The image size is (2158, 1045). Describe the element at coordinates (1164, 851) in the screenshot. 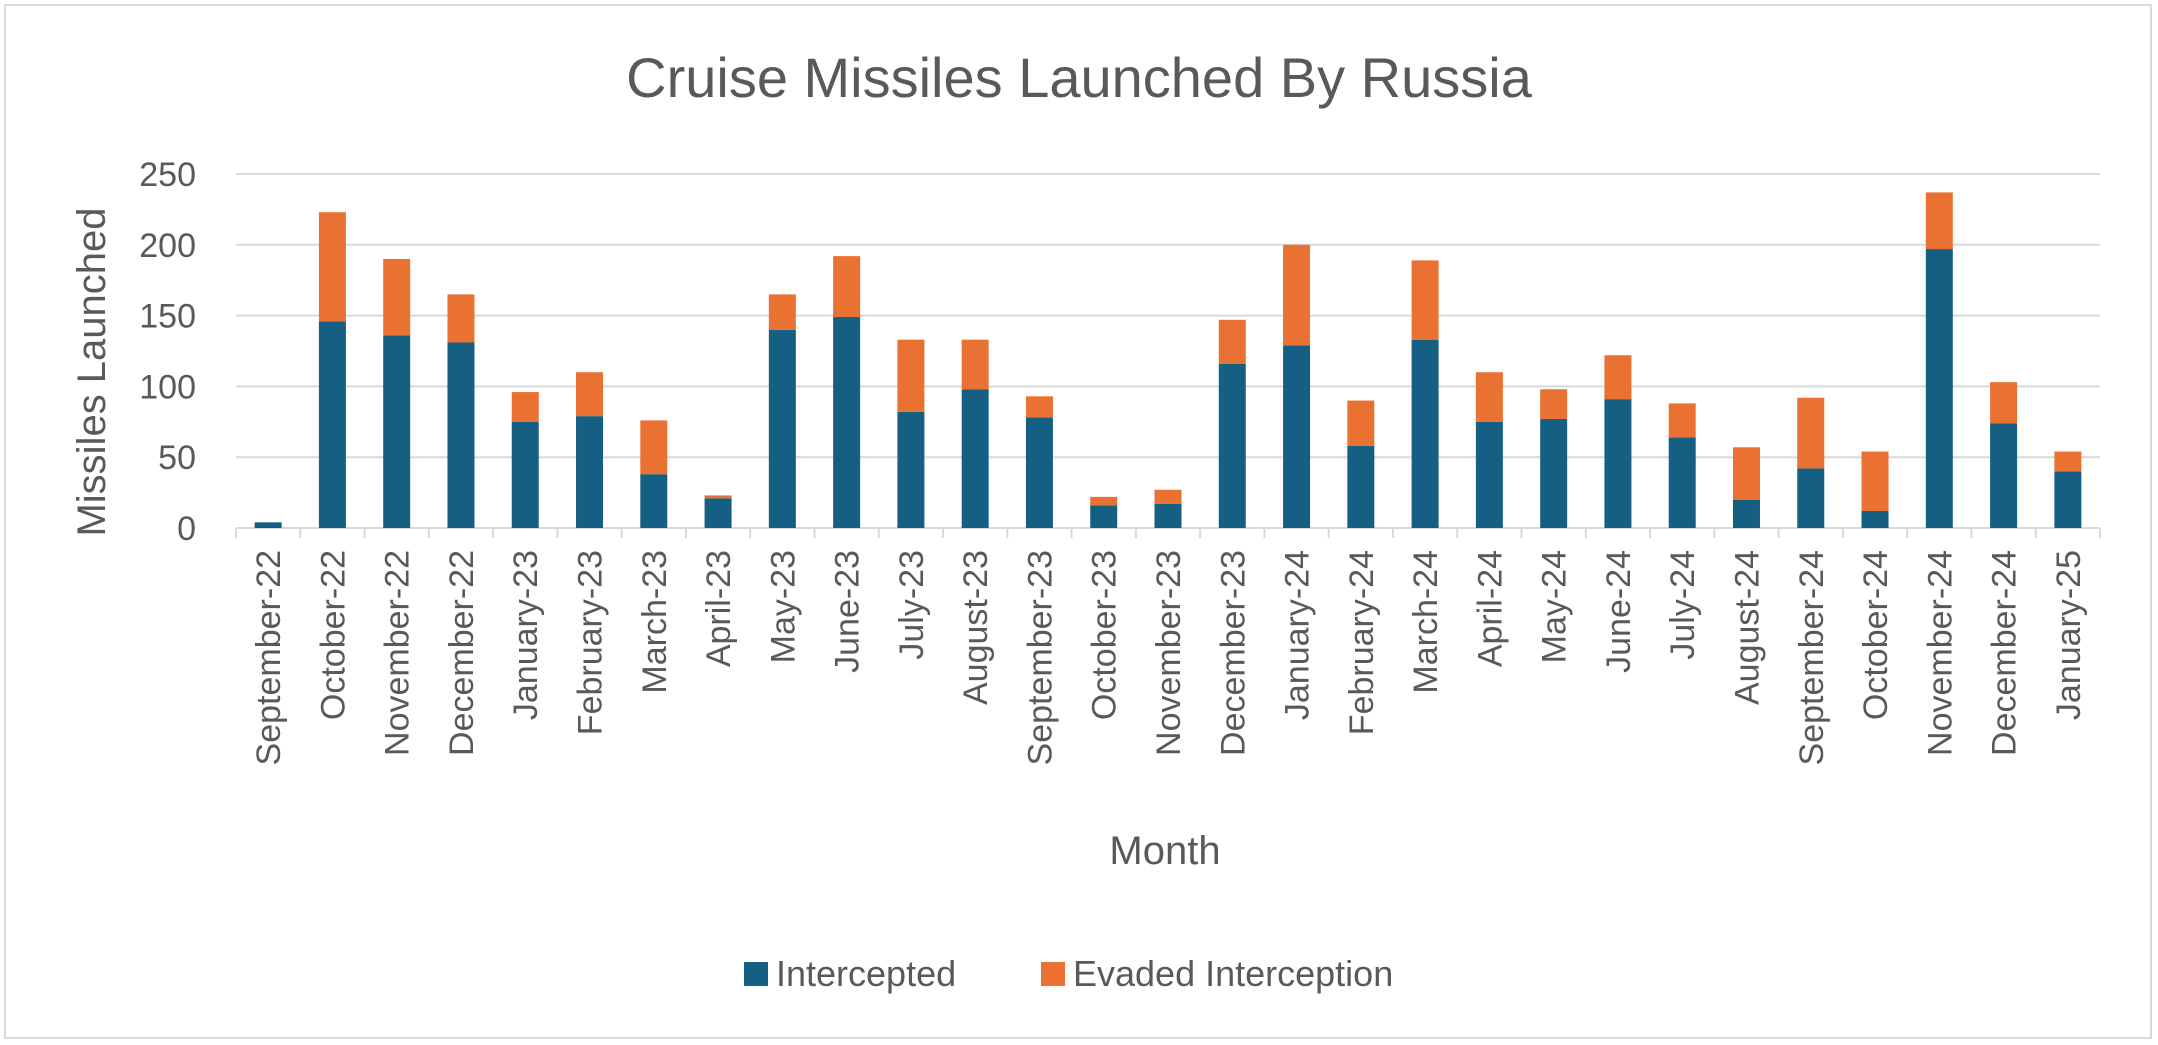

I see `x-axis-title: Month` at that location.